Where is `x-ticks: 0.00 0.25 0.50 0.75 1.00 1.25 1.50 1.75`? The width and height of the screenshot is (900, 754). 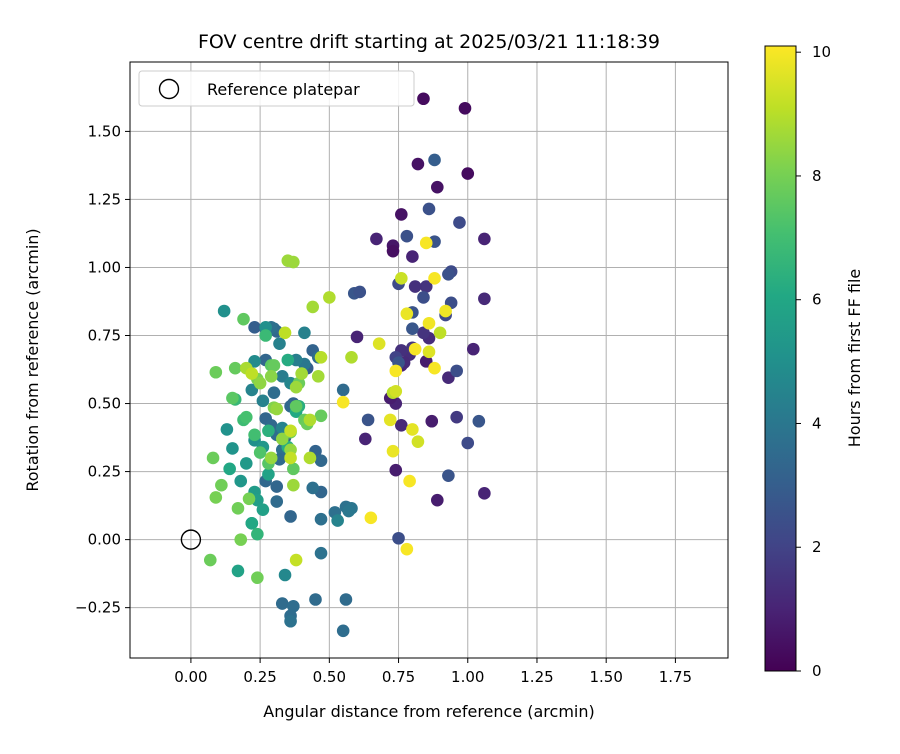
x-ticks: 0.00 0.25 0.50 0.75 1.00 1.25 1.50 1.75 is located at coordinates (433, 672).